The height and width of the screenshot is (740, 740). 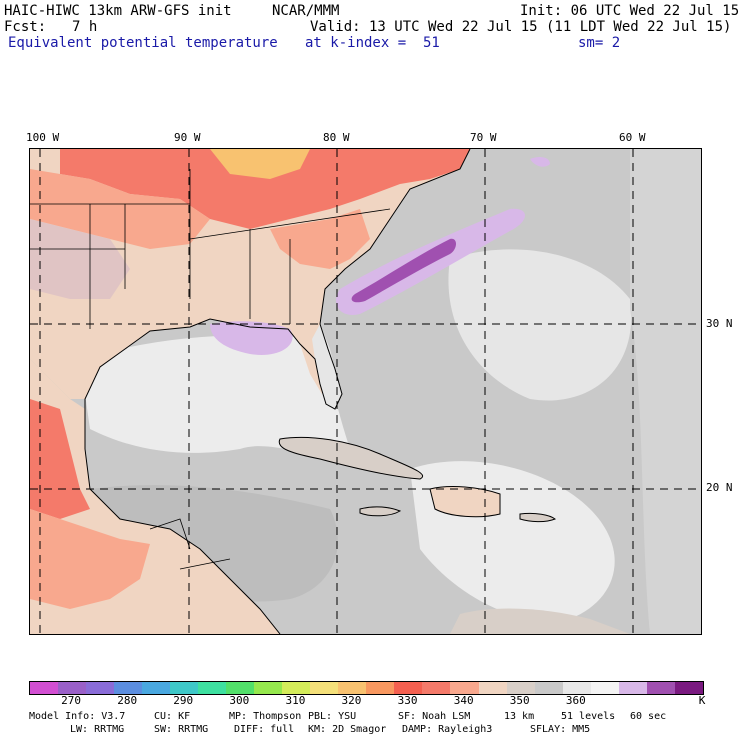 What do you see at coordinates (483, 137) in the screenshot?
I see `lon-label-70w: 70 W` at bounding box center [483, 137].